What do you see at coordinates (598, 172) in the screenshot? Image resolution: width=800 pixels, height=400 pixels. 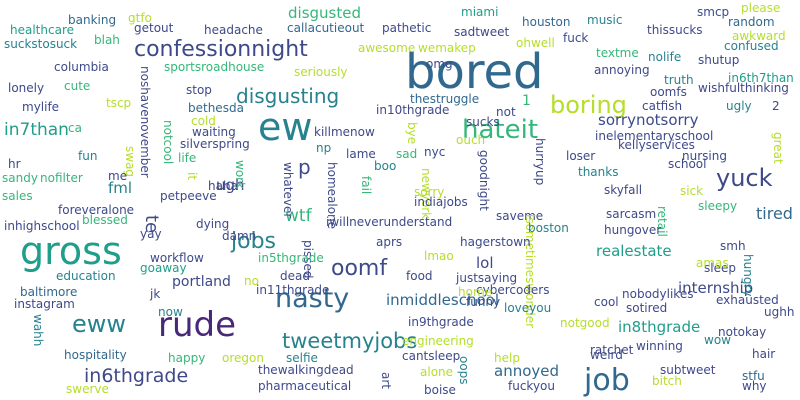 I see `word: thanks` at bounding box center [598, 172].